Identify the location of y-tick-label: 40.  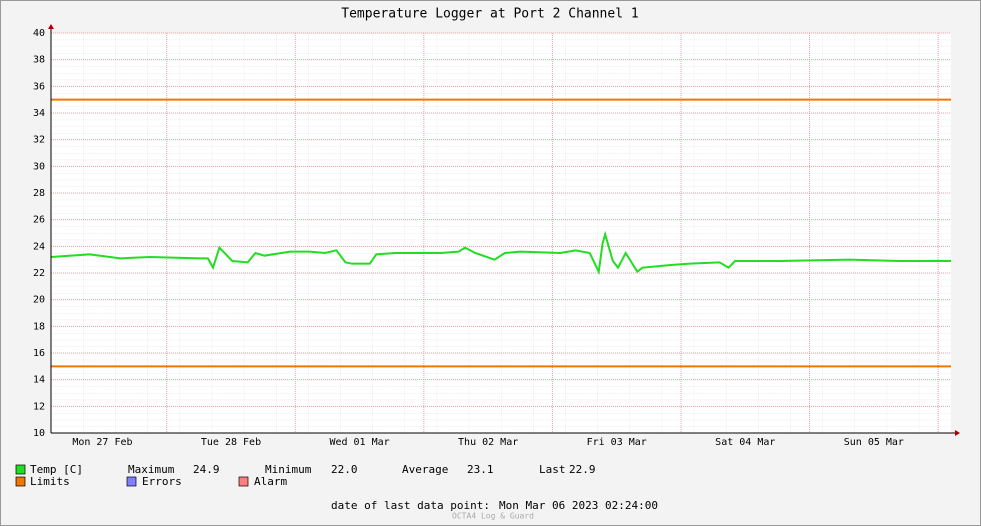
(39, 33).